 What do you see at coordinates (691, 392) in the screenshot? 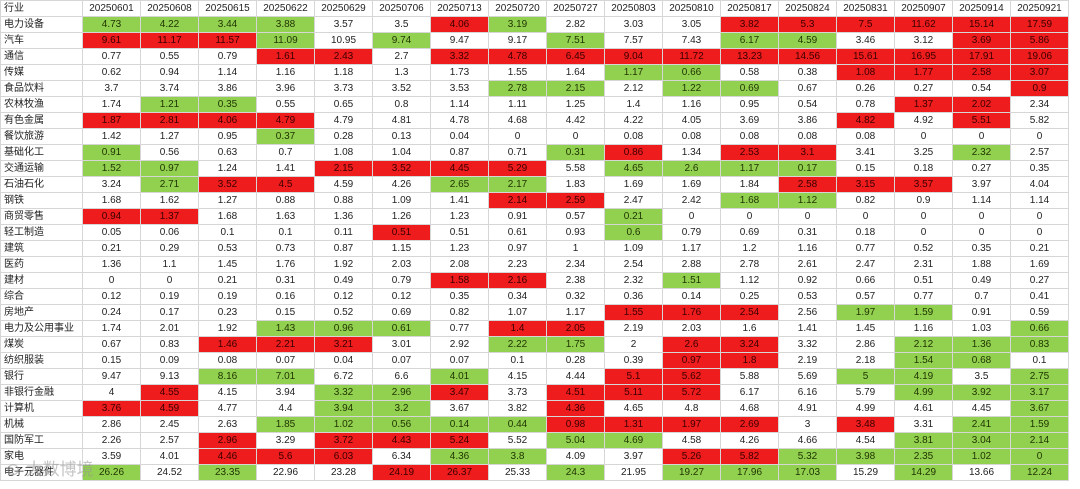
I see `value-cell: 5.72` at bounding box center [691, 392].